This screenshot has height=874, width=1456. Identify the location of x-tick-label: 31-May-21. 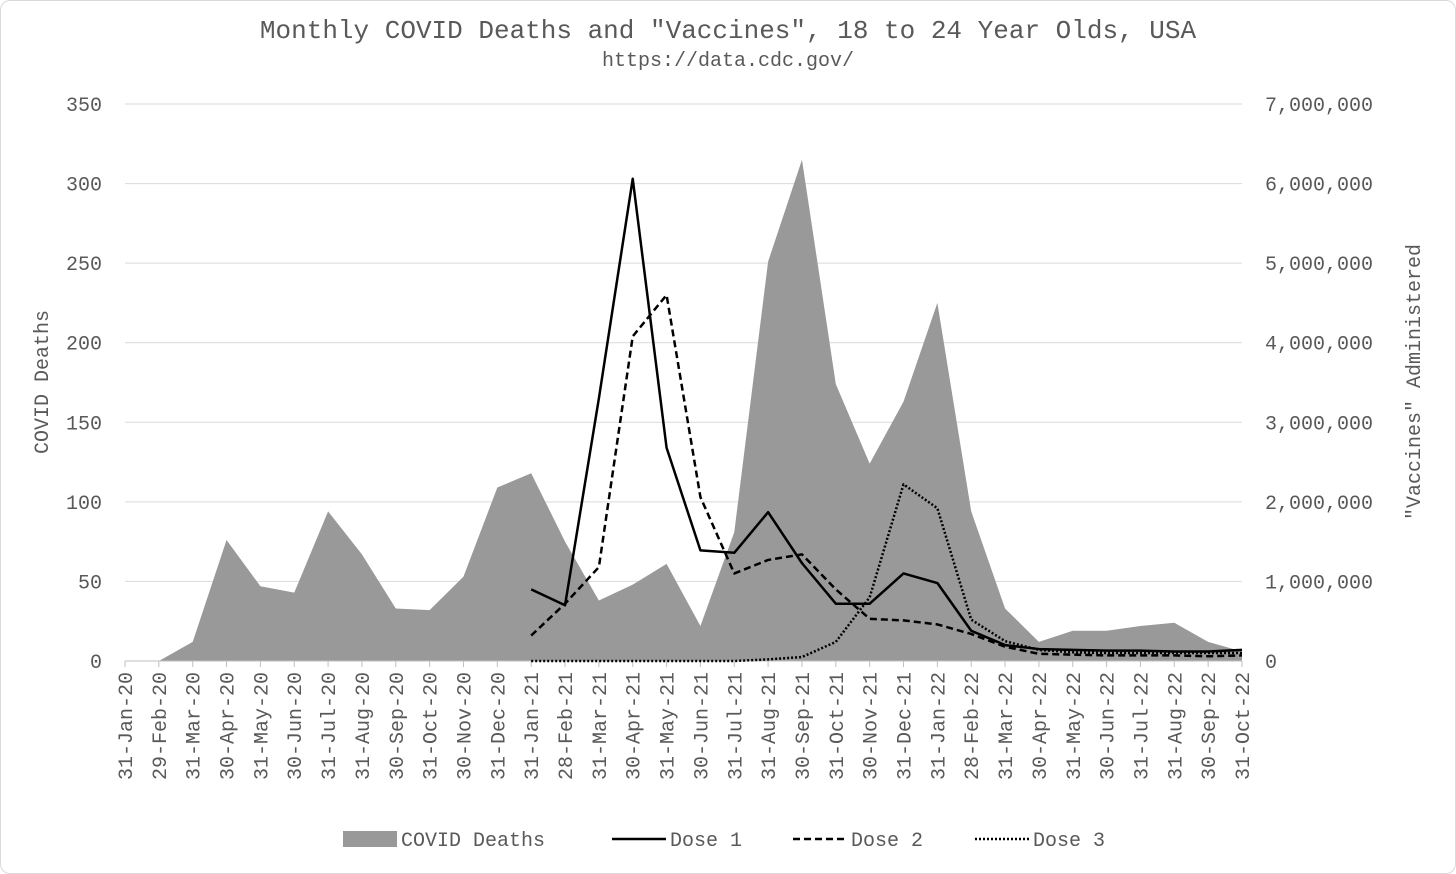
(669, 726).